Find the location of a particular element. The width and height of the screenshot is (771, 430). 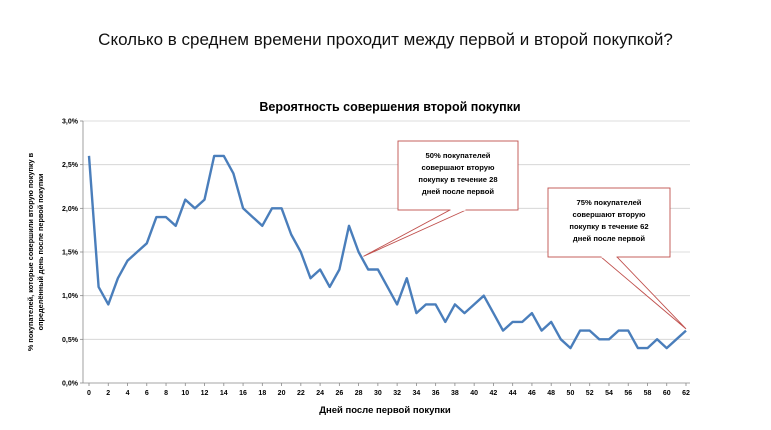

y-tick-label: 3,0% is located at coordinates (70, 122).